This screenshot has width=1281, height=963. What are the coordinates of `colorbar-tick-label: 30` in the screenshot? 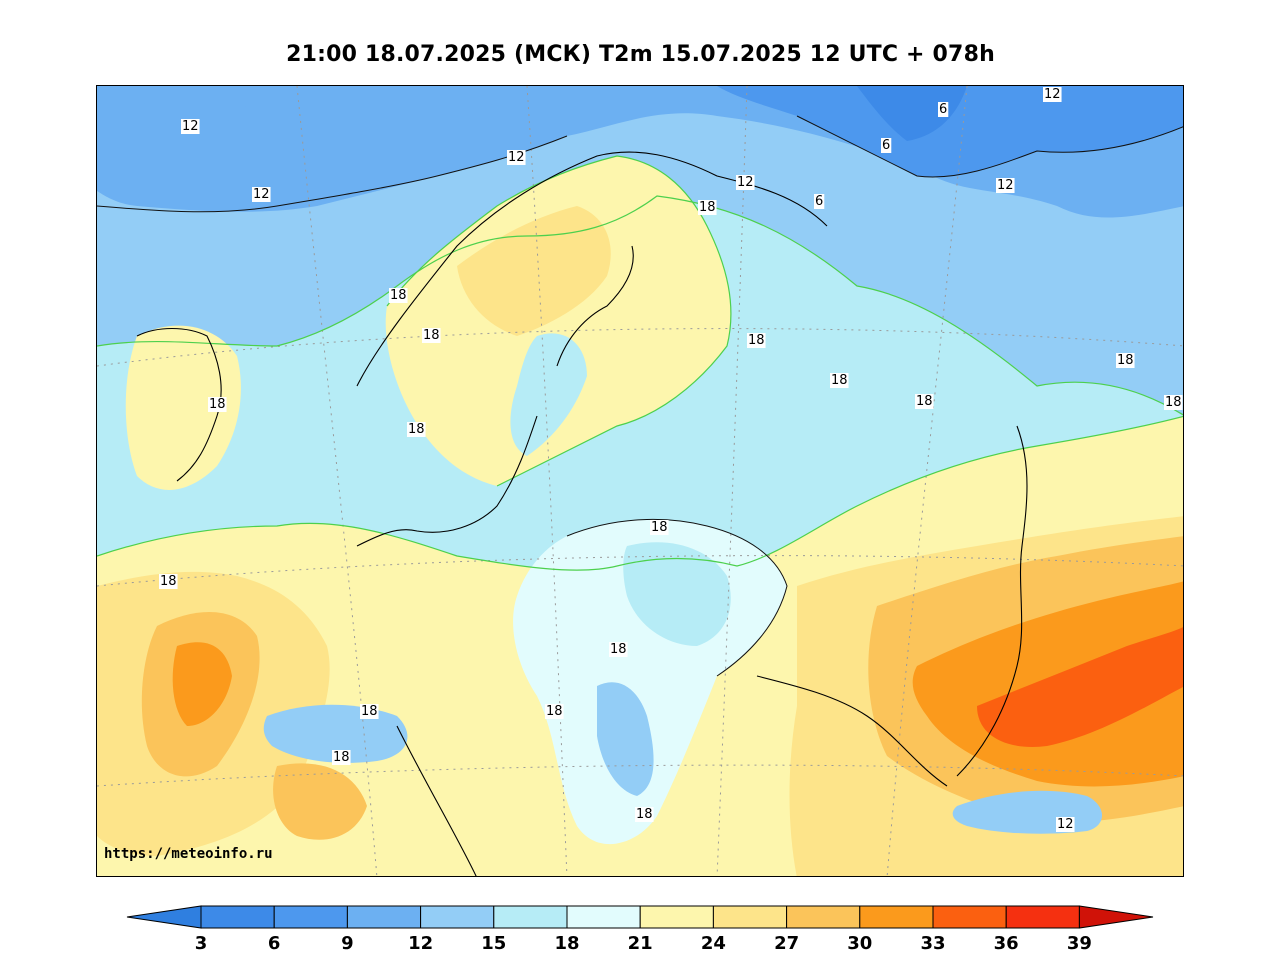 It's located at (859, 943).